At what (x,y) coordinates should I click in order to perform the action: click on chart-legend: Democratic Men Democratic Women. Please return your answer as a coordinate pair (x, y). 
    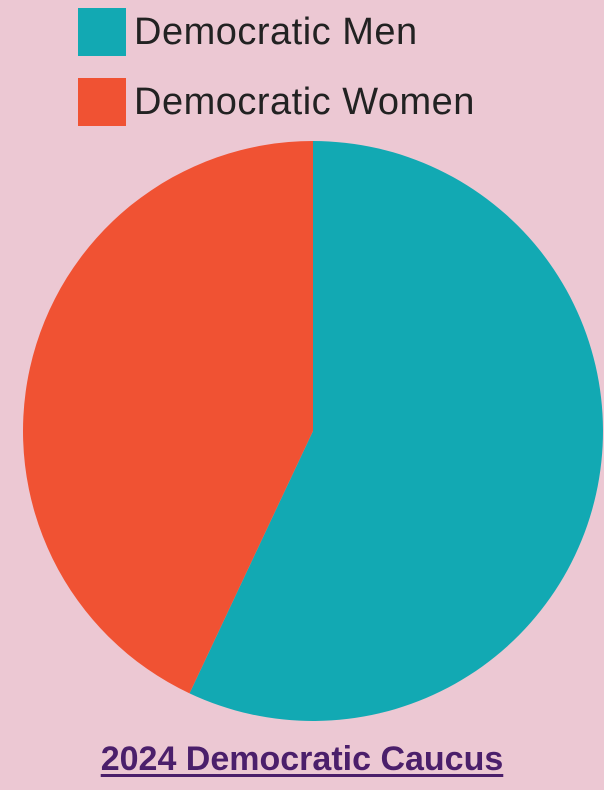
    Looking at the image, I should click on (276, 78).